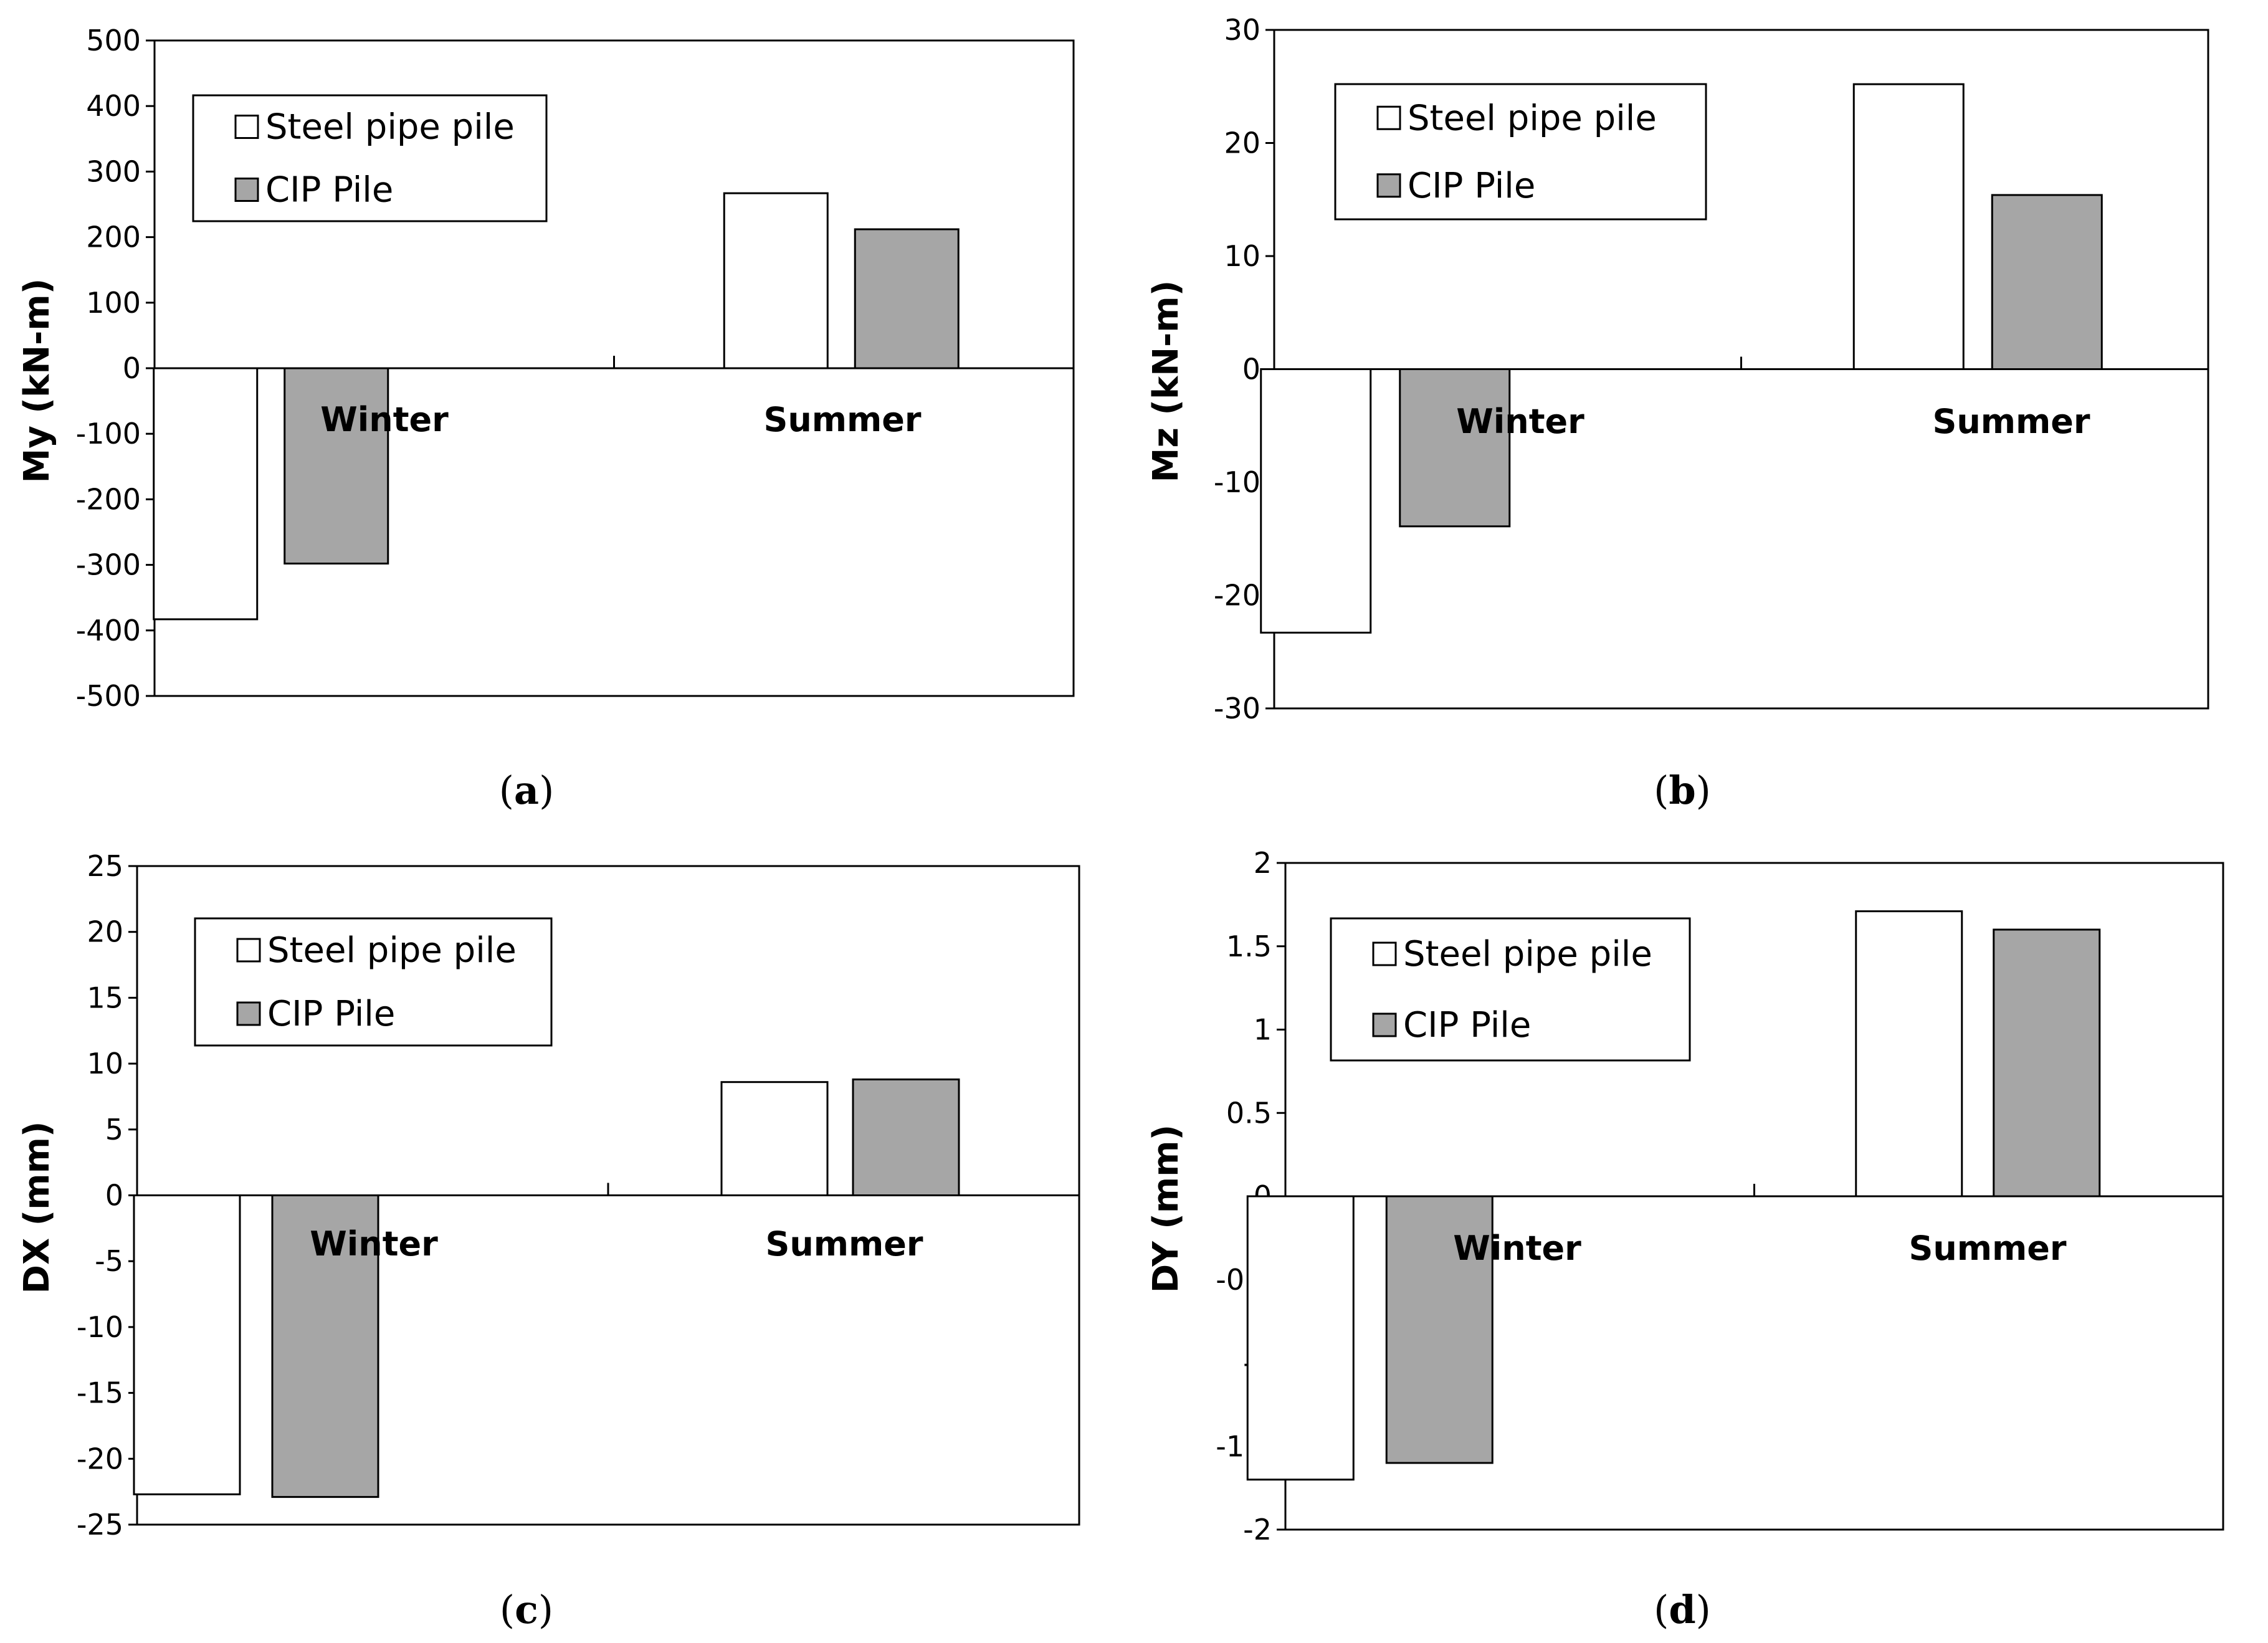 This screenshot has height=1643, width=2268. Describe the element at coordinates (108, 565) in the screenshot. I see `y-tick-label: -300` at that location.